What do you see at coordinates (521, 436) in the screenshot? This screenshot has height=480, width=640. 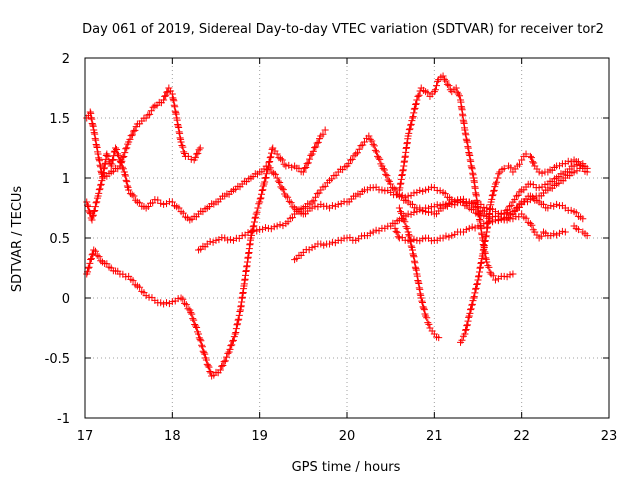 I see `x-tick-label: 22` at bounding box center [521, 436].